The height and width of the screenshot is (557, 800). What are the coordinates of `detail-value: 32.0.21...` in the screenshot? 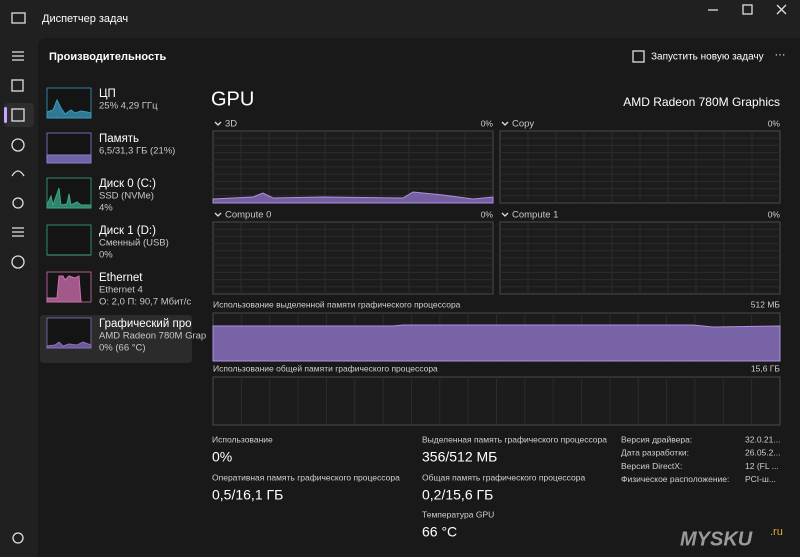 It's located at (762, 439).